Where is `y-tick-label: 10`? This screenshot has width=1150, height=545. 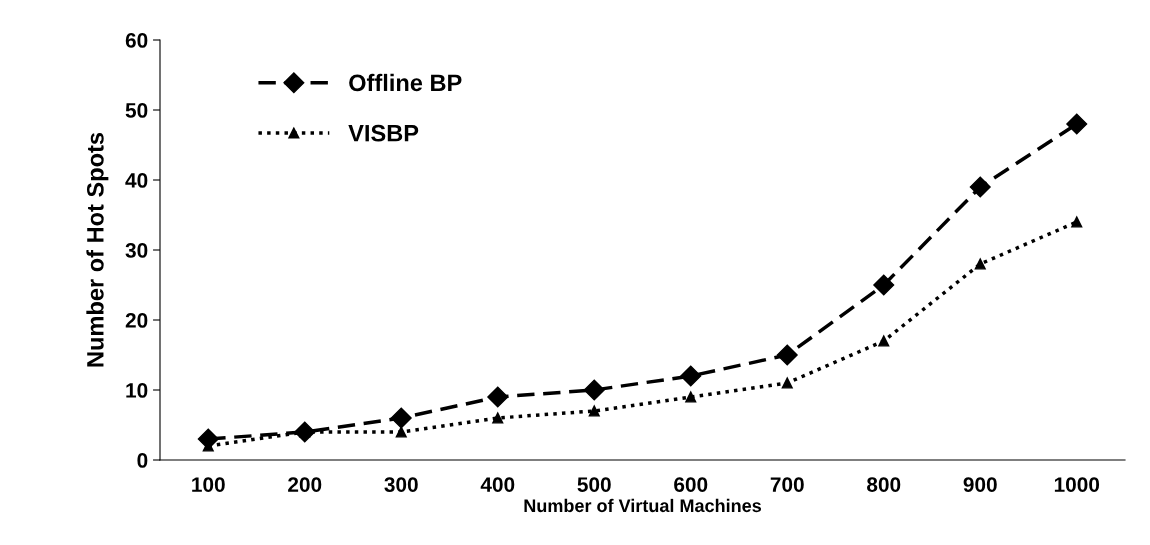 y-tick-label: 10 is located at coordinates (137, 390).